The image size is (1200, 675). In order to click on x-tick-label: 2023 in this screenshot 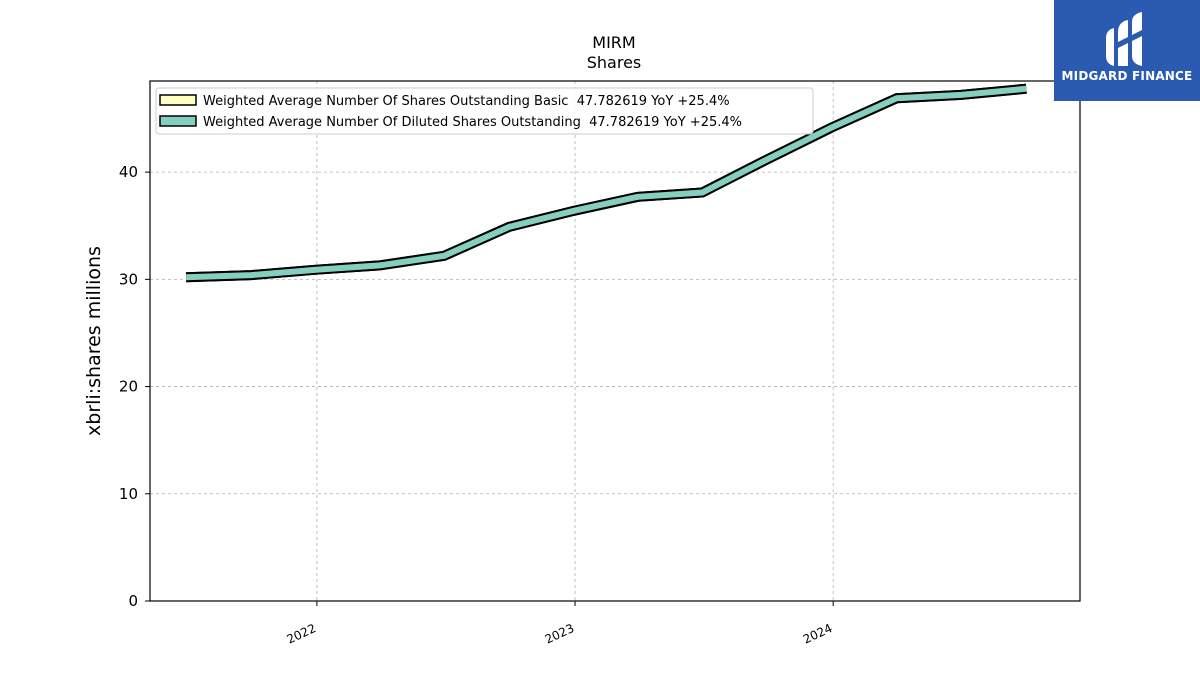, I will do `click(560, 634)`.